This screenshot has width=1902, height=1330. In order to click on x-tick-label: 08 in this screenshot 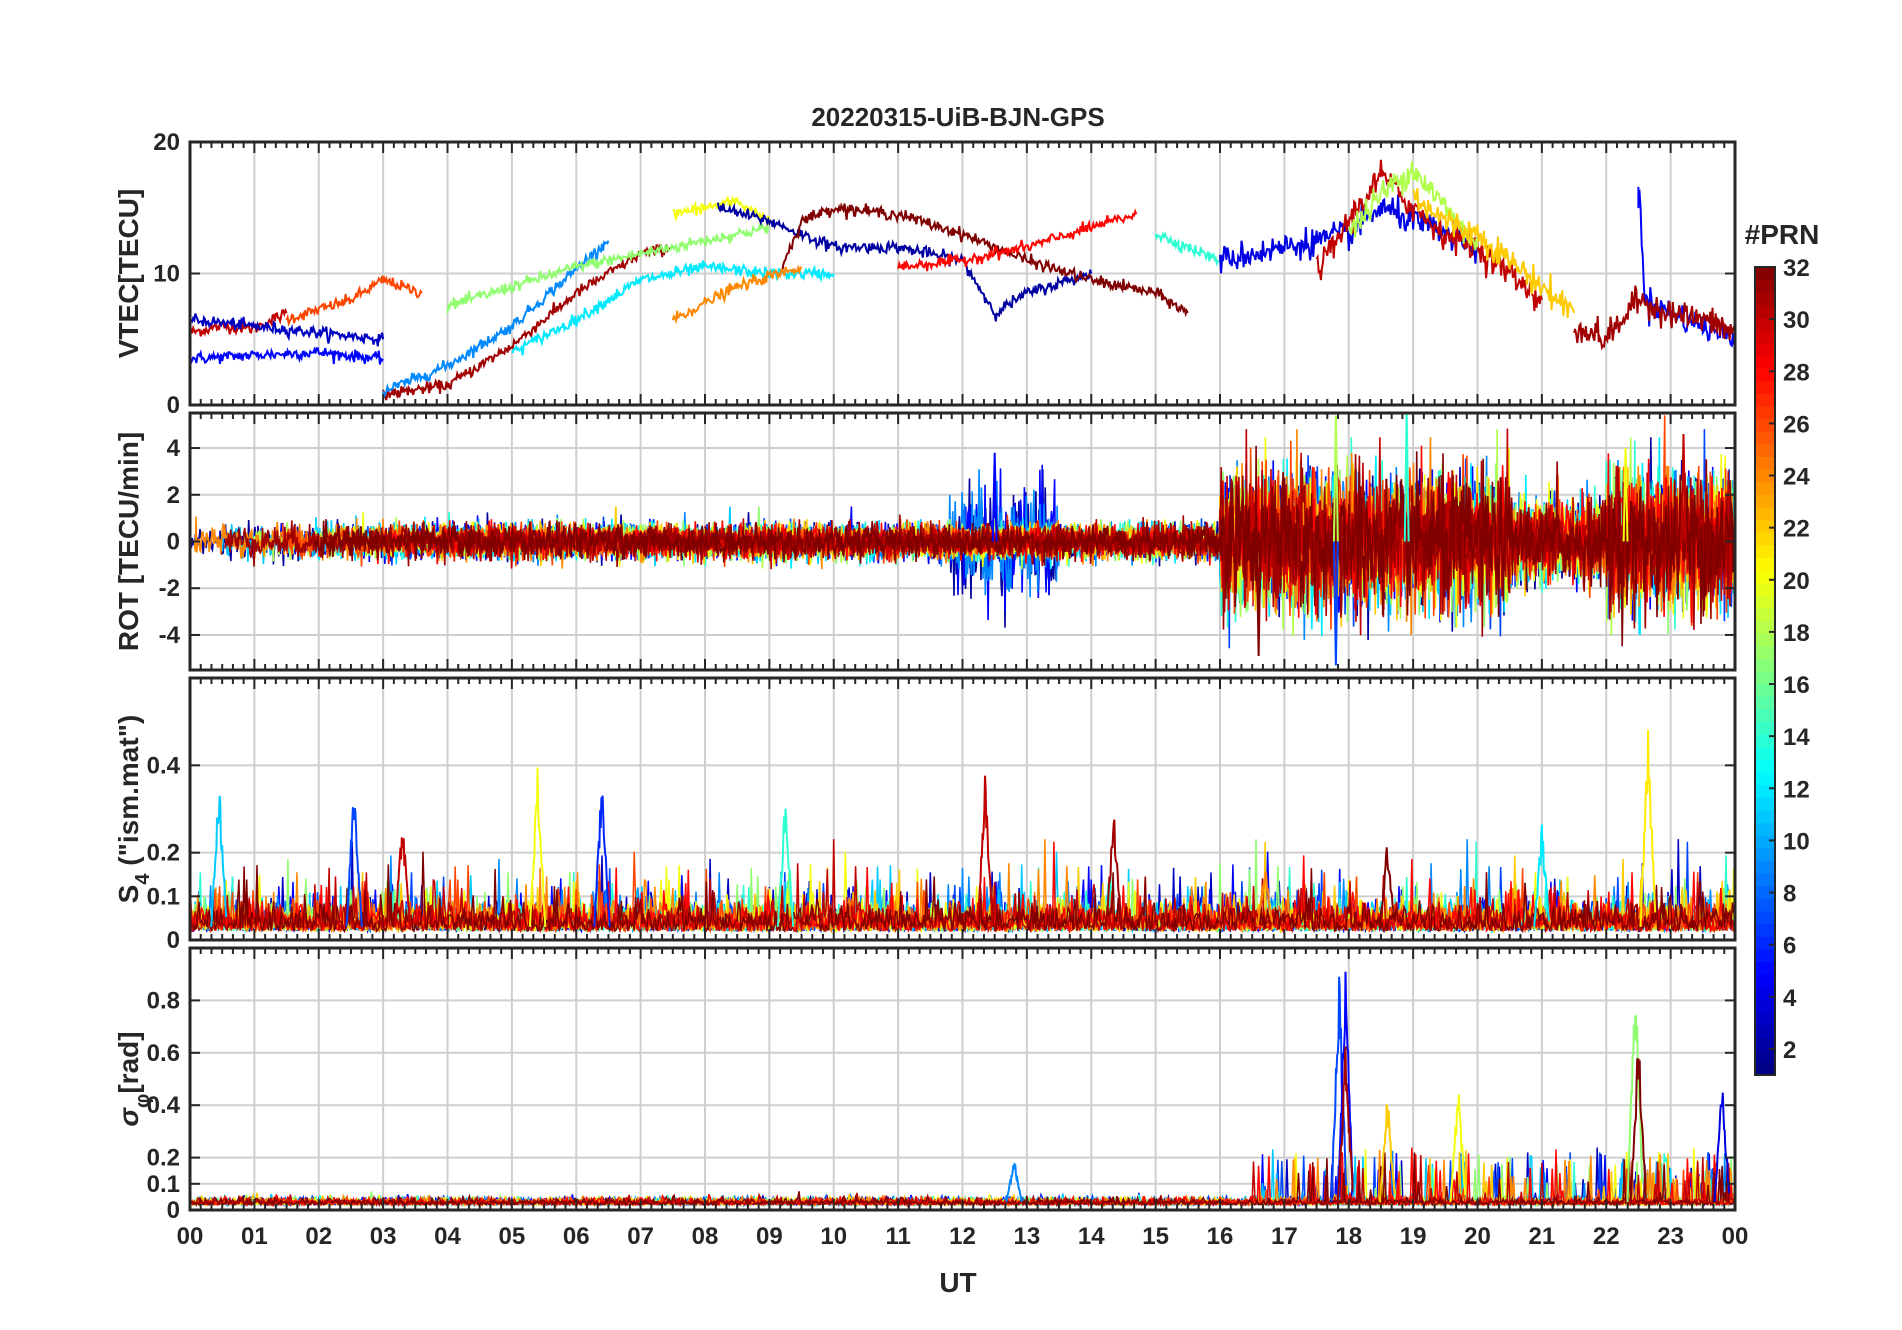, I will do `click(705, 1236)`.